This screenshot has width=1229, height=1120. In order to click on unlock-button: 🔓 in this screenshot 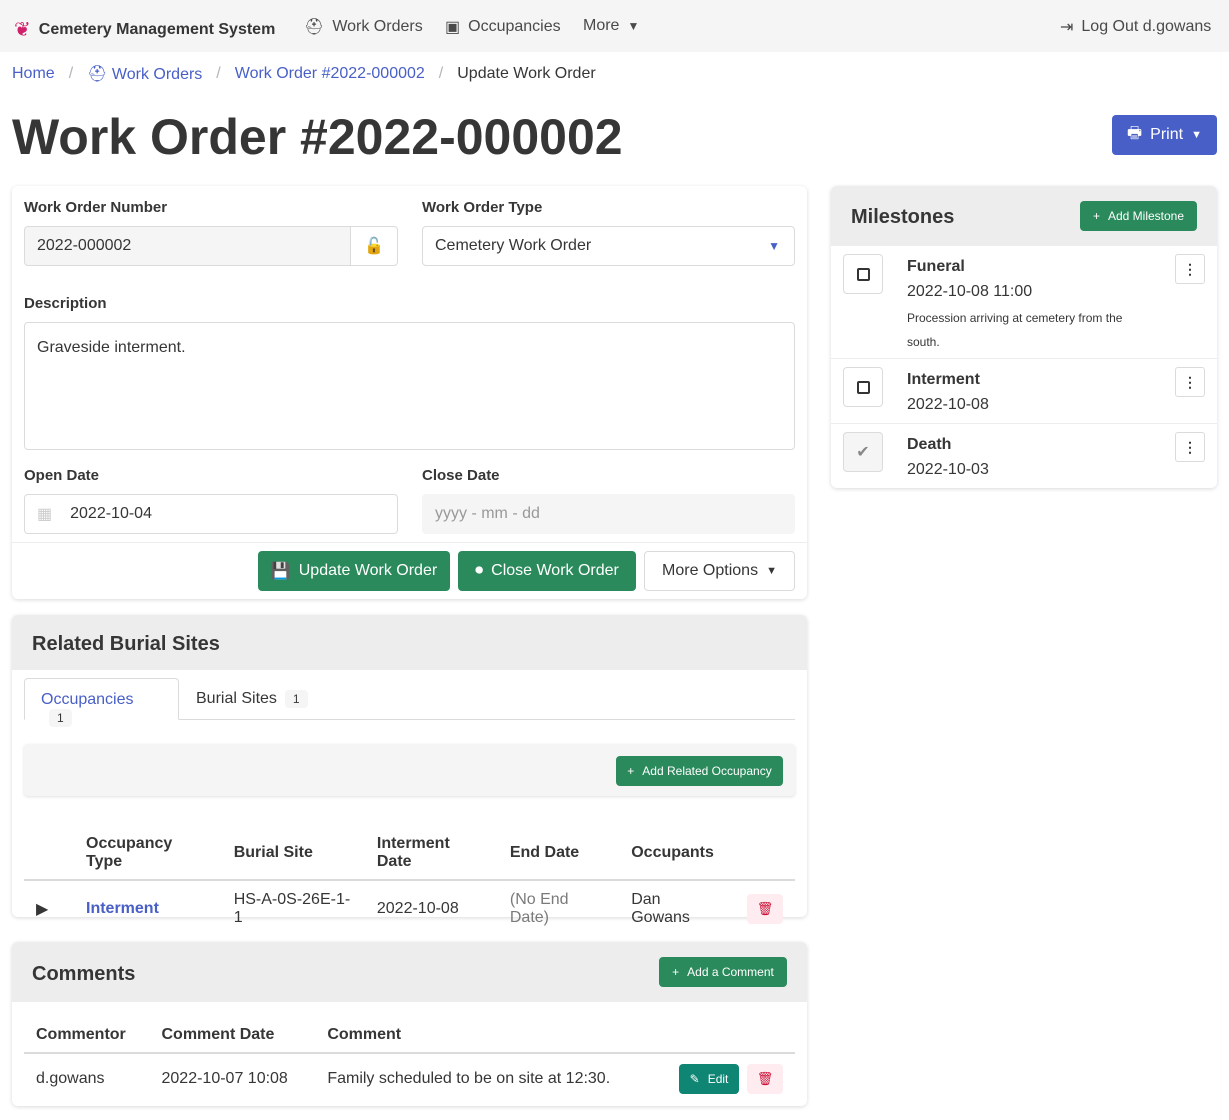, I will do `click(374, 246)`.